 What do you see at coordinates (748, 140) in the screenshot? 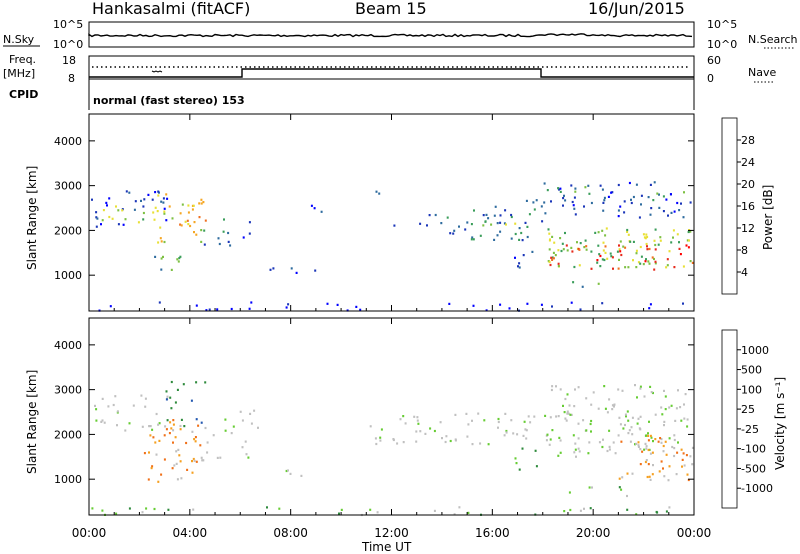
I see `colorbar-tick-label: 28` at bounding box center [748, 140].